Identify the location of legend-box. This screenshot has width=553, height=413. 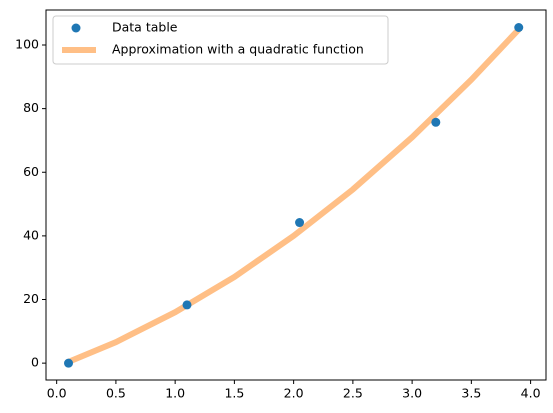
(220, 40).